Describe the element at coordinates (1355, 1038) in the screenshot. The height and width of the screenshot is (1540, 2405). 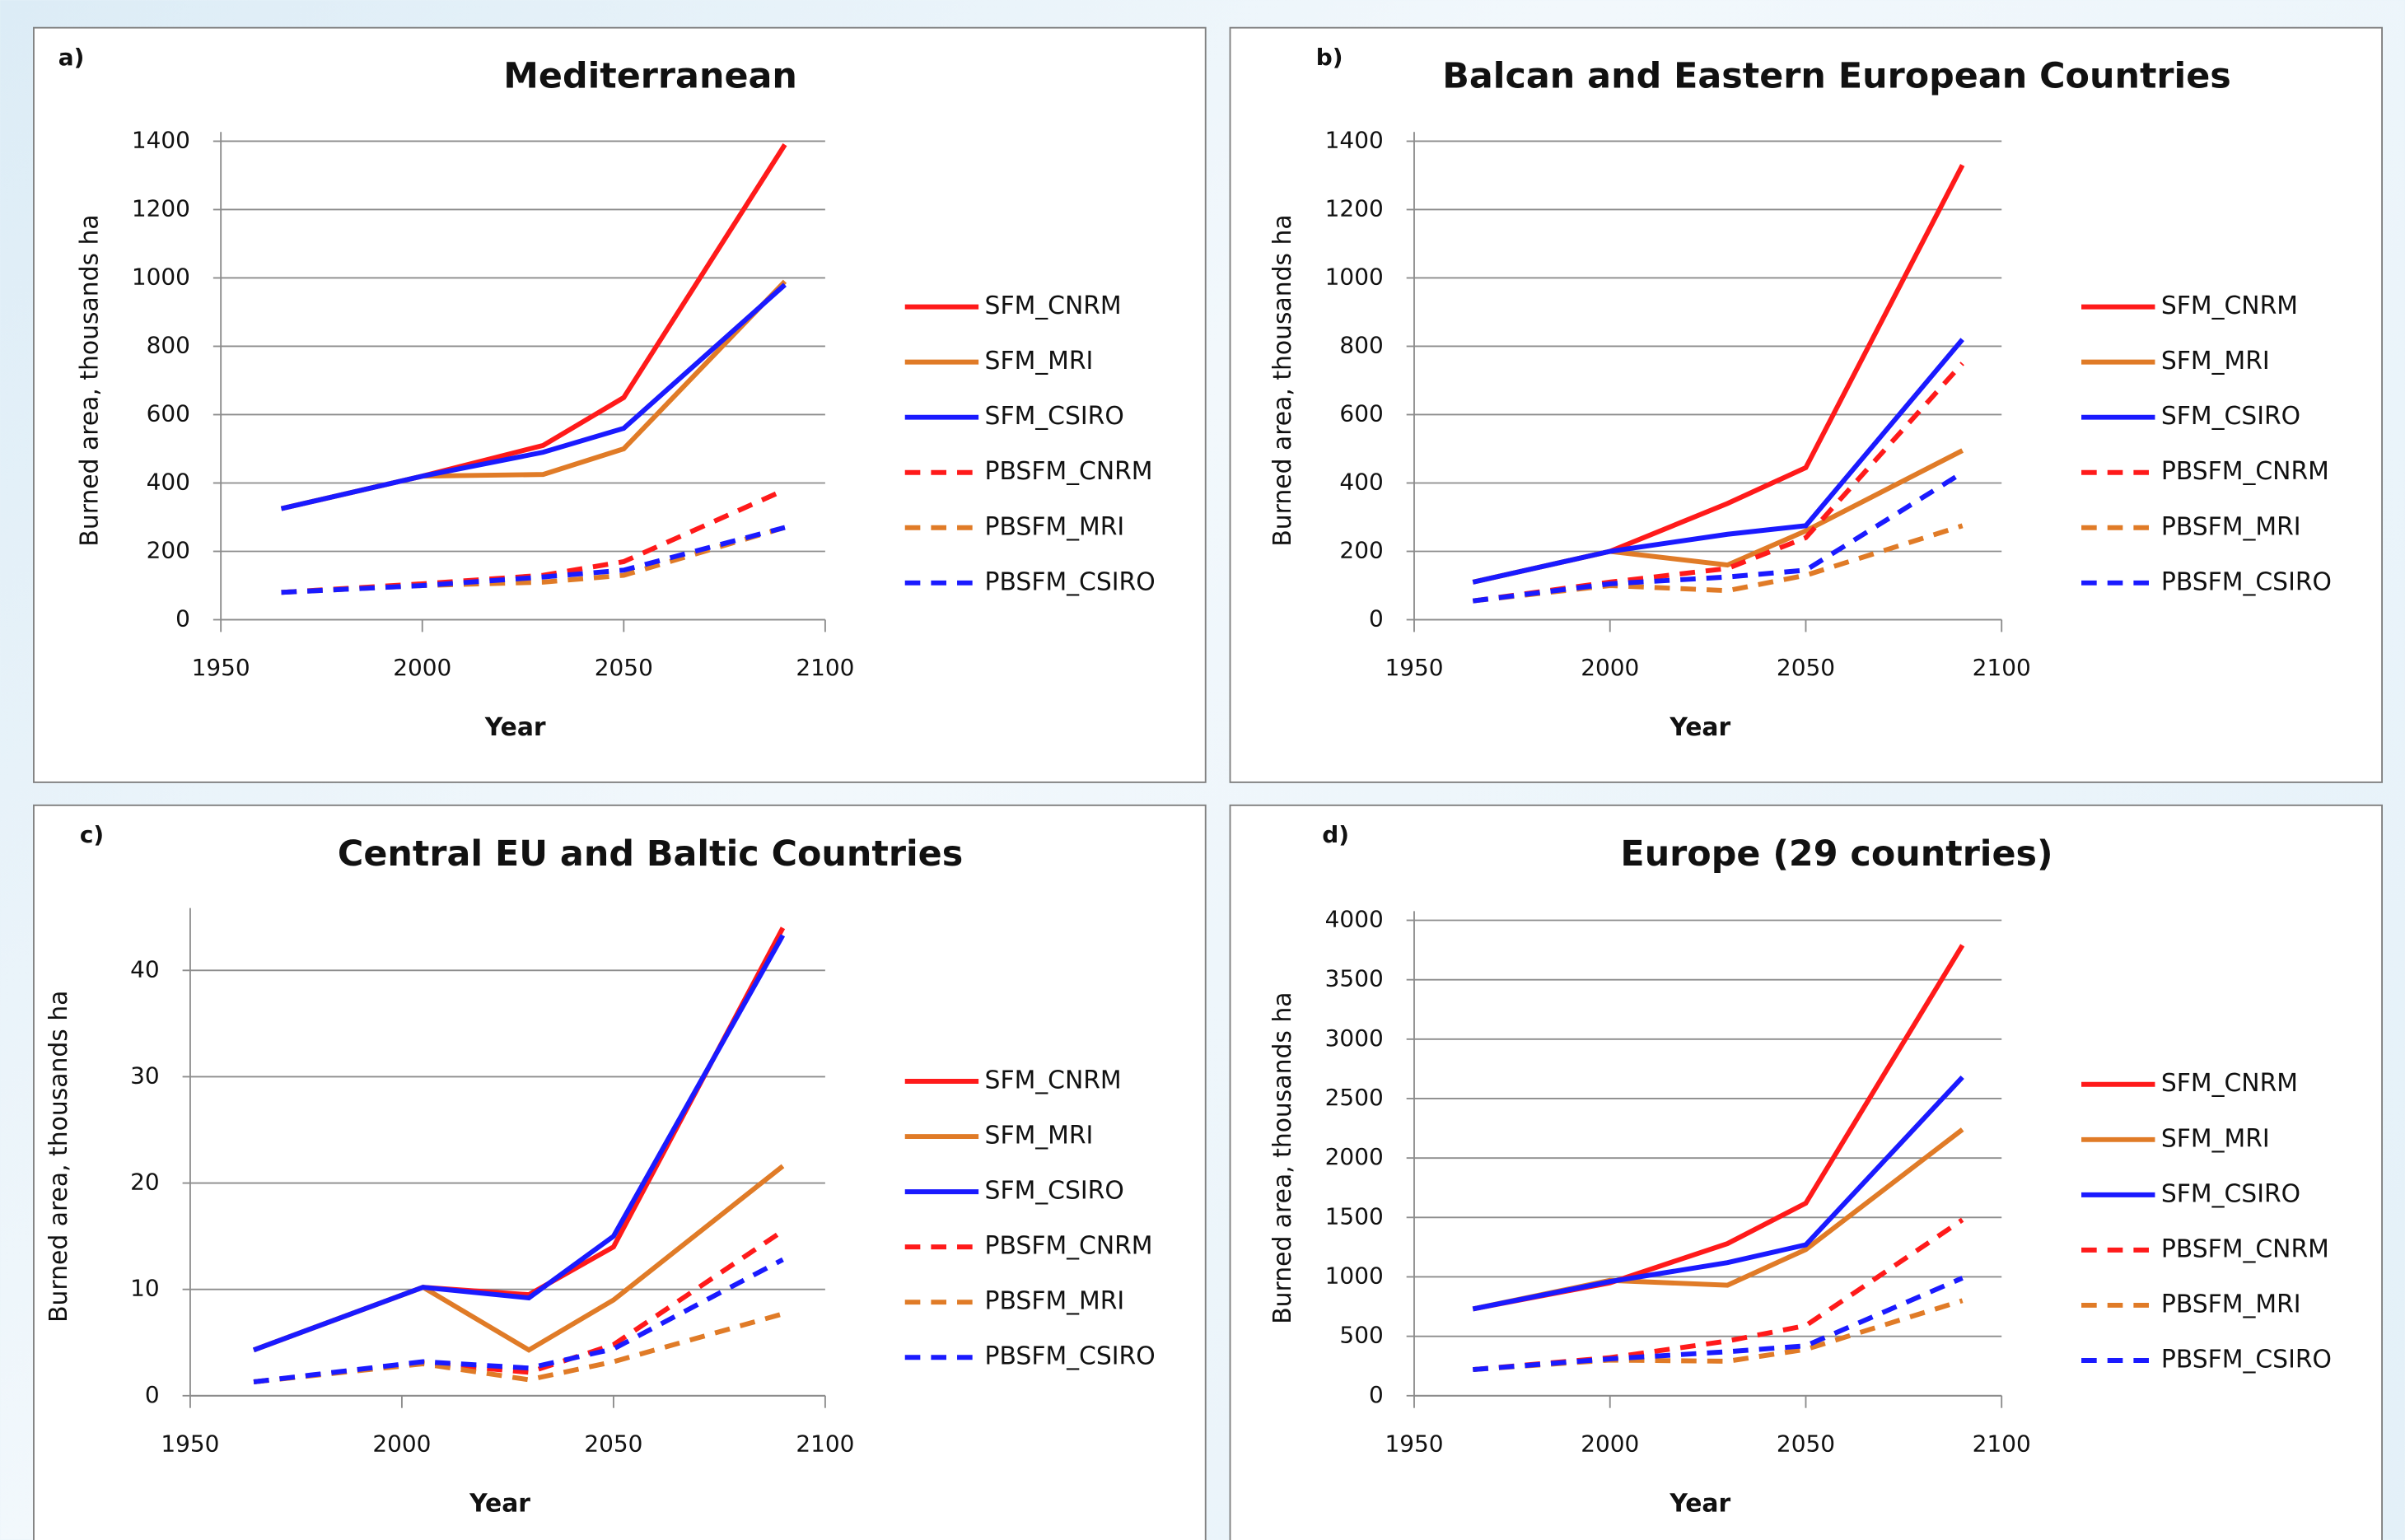
I see `y-tick-label: 3000` at that location.